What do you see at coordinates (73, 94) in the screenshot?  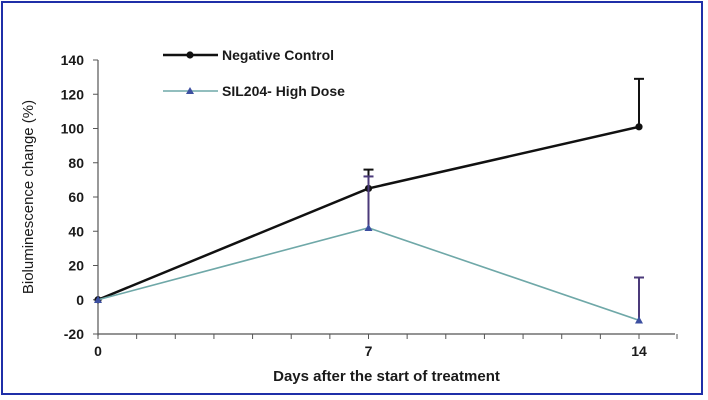 I see `y-tick-label: 120` at bounding box center [73, 94].